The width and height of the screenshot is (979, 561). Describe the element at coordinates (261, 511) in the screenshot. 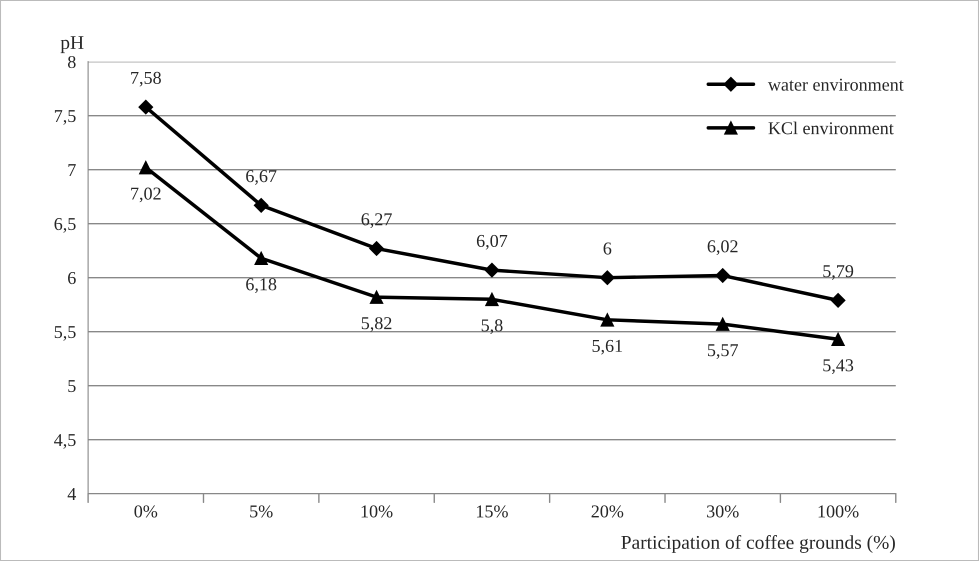

I see `x-tick-label: 5%` at that location.